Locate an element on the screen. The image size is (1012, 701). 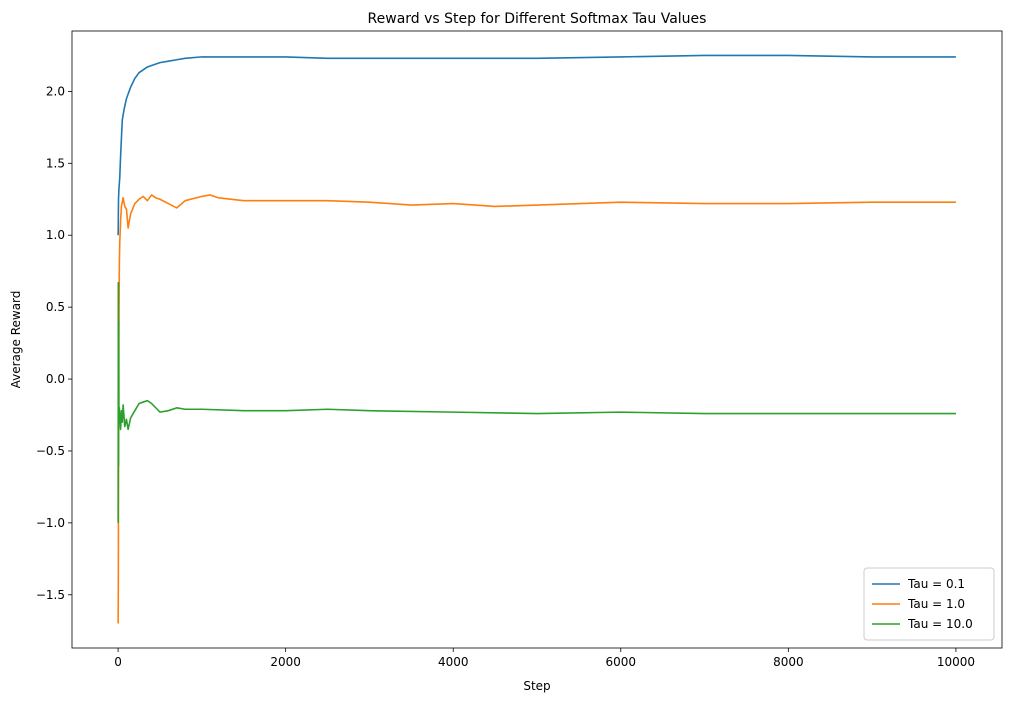
legend-entry-label: Tau = 1.0 is located at coordinates (936, 604).